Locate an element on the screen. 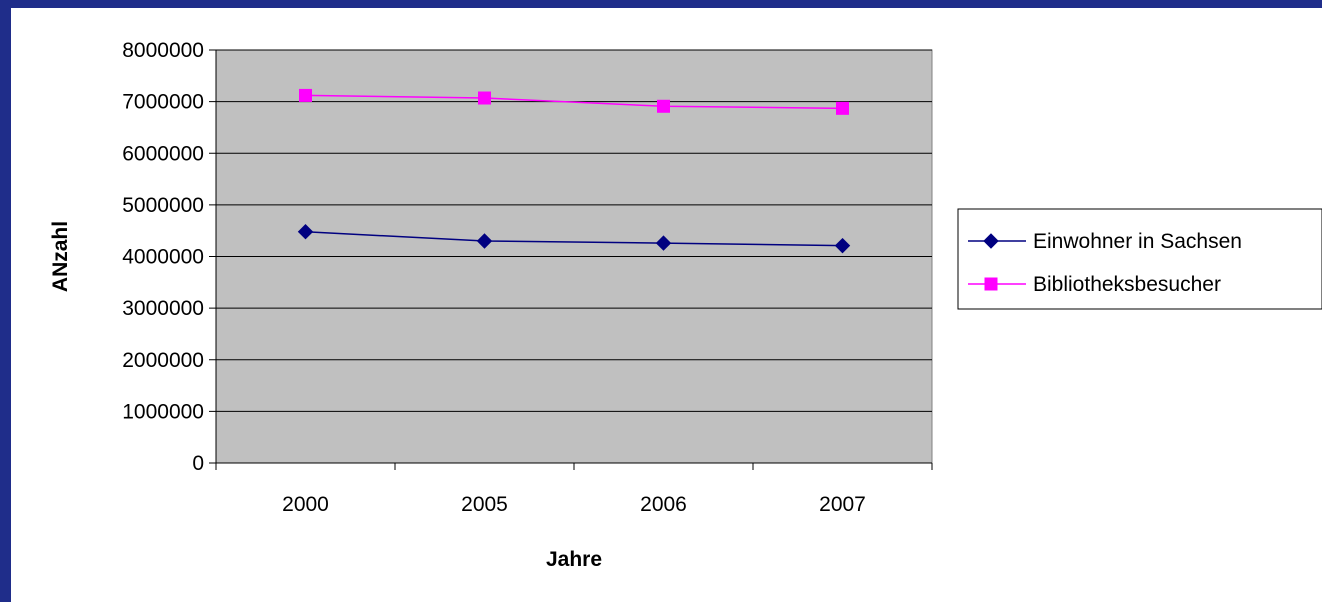 The width and height of the screenshot is (1322, 602). legend-box is located at coordinates (1139, 259).